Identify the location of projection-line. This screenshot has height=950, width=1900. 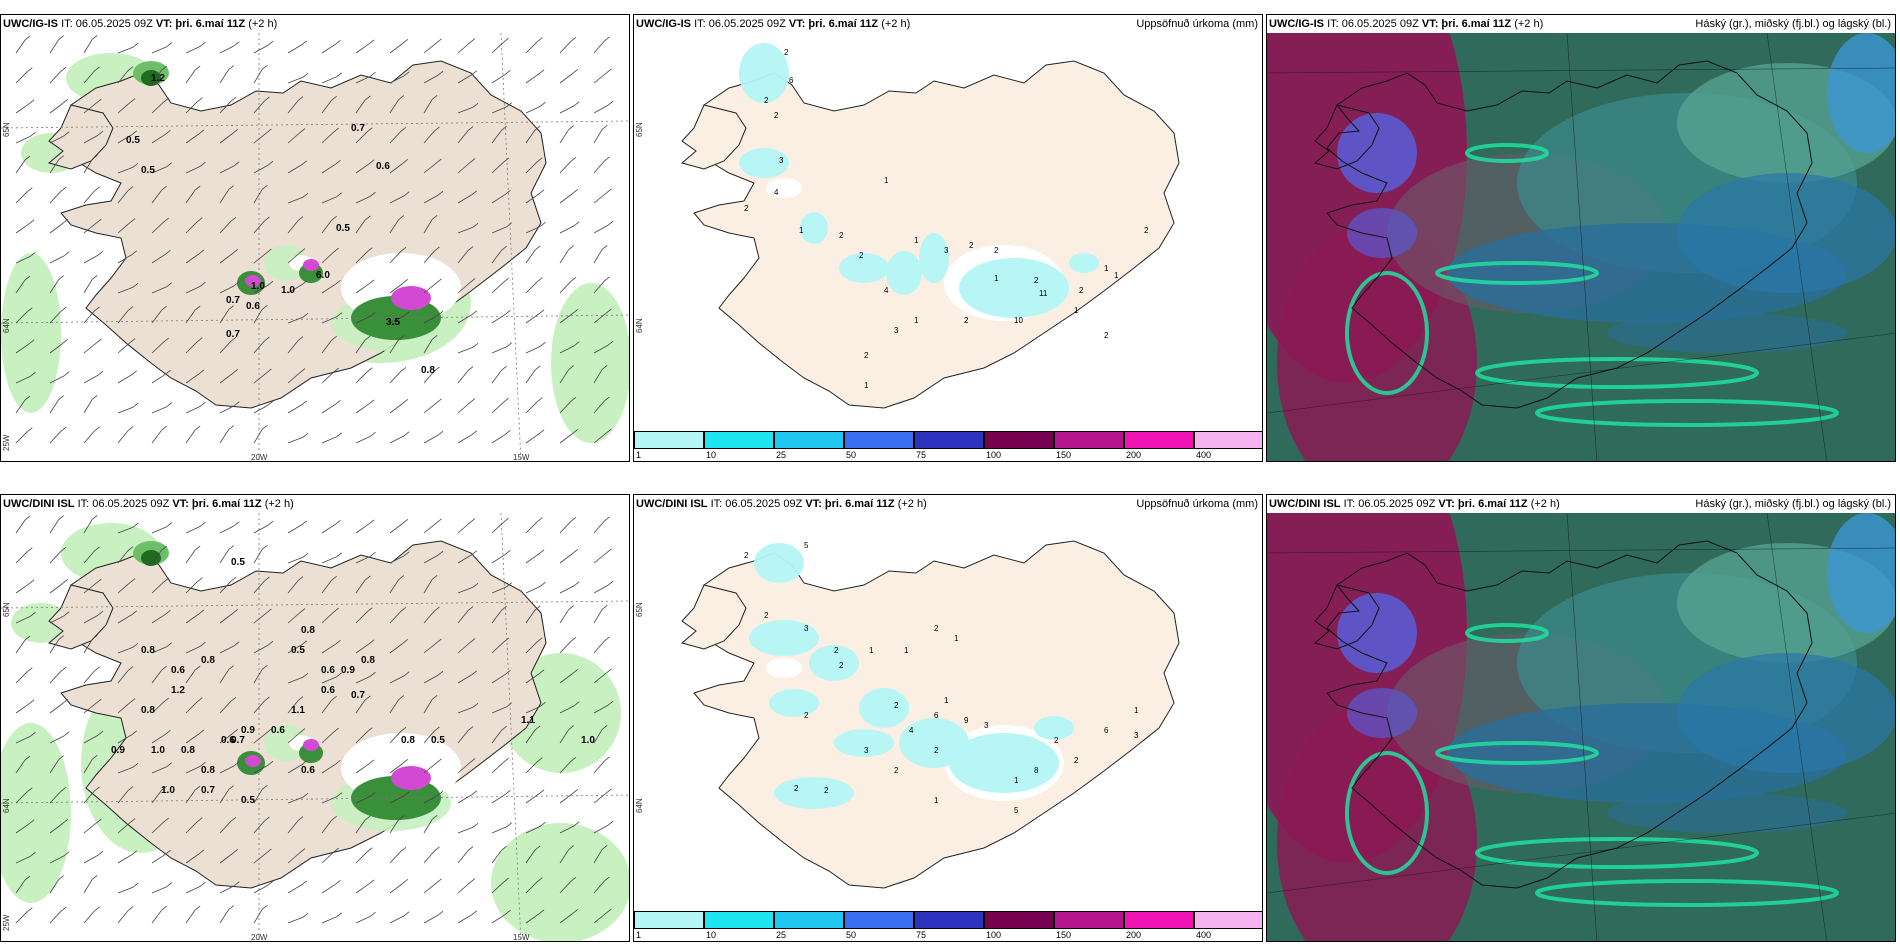
(1582, 727).